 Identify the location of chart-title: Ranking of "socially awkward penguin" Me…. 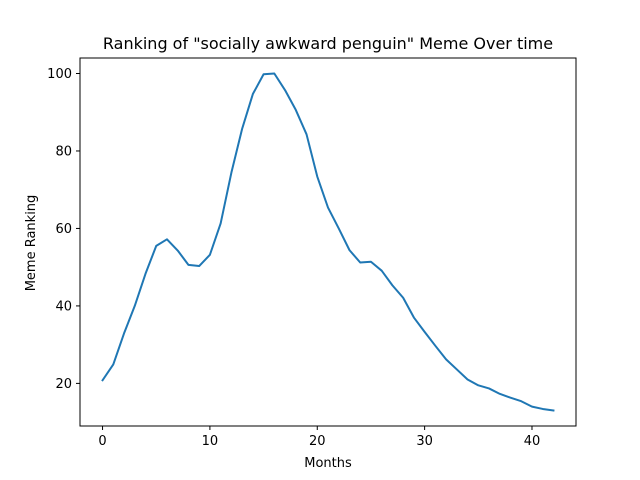
(328, 43).